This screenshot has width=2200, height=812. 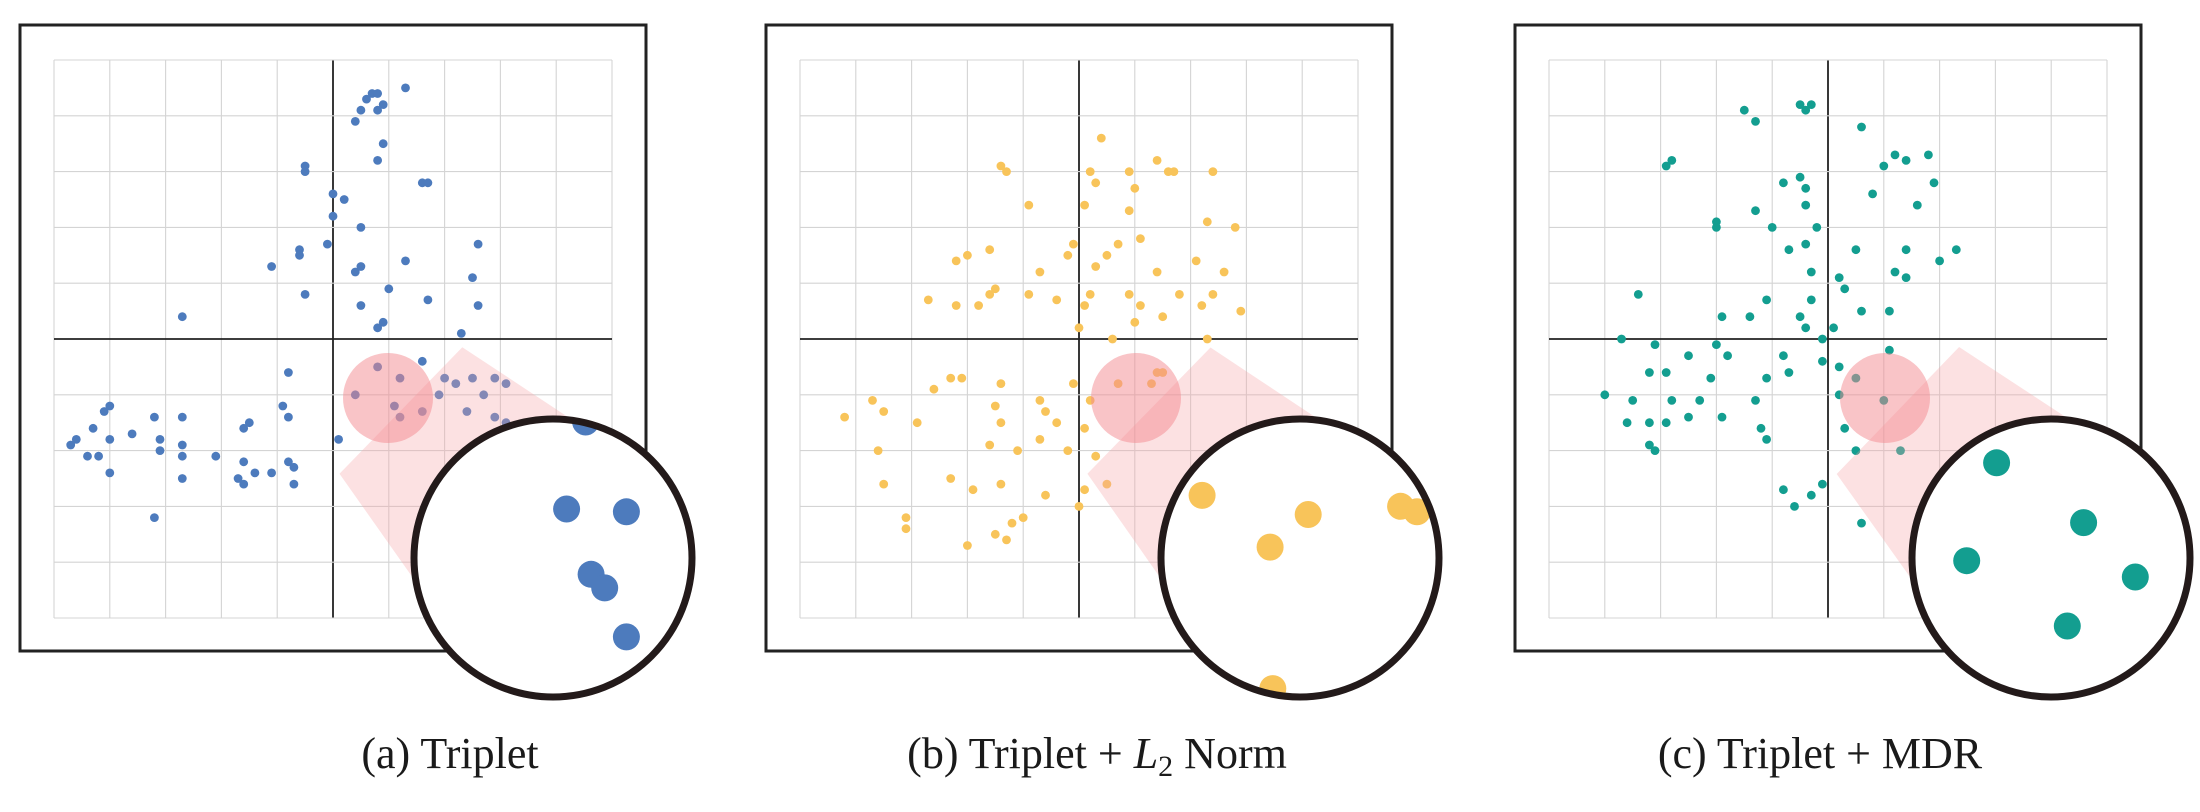 What do you see at coordinates (1230, 753) in the screenshot?
I see `caption-text: Norm` at bounding box center [1230, 753].